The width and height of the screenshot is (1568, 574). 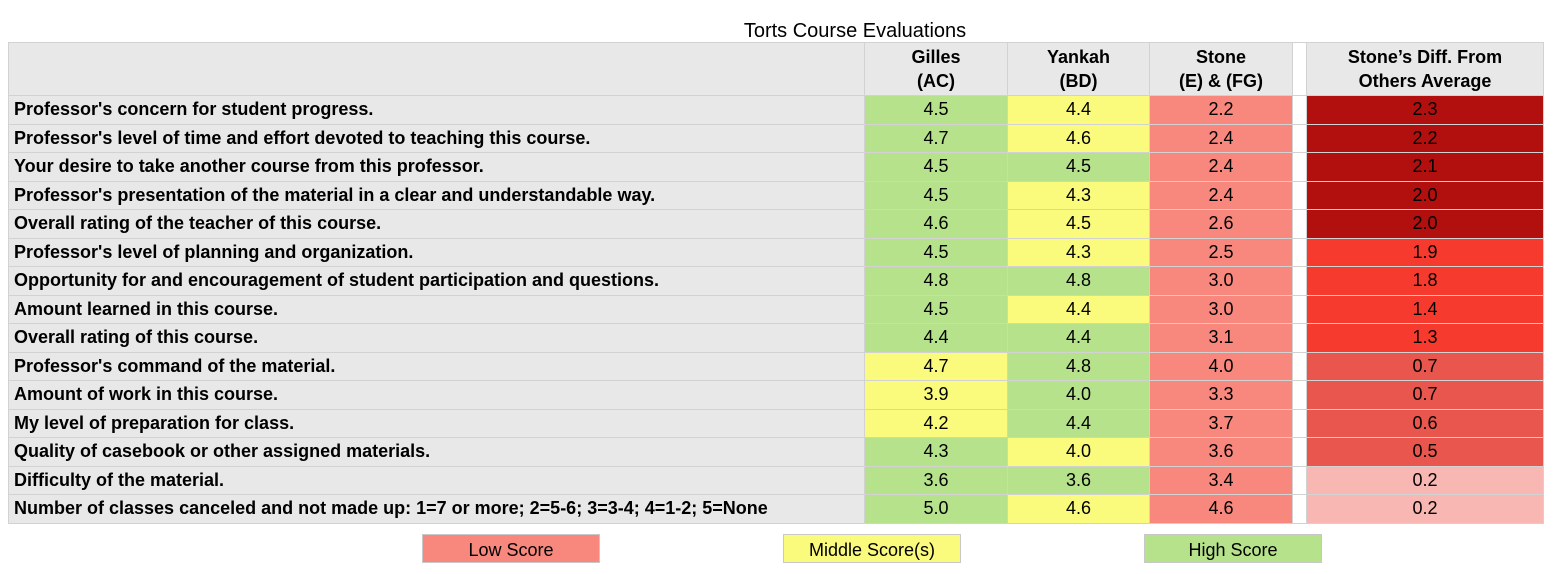 What do you see at coordinates (1299, 69) in the screenshot?
I see `header-spacer` at bounding box center [1299, 69].